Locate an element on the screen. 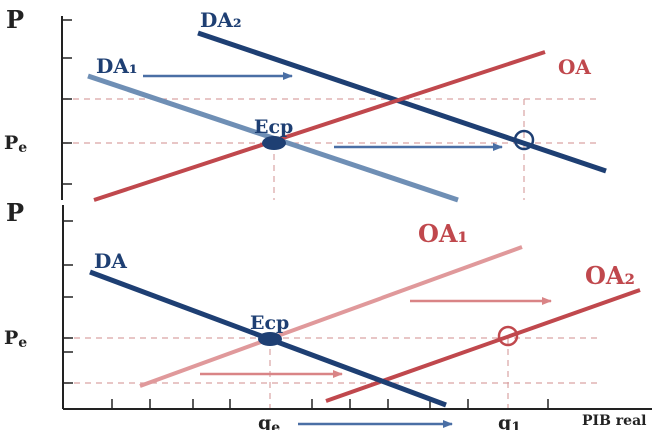  top-y-ticks is located at coordinates (67, 102).